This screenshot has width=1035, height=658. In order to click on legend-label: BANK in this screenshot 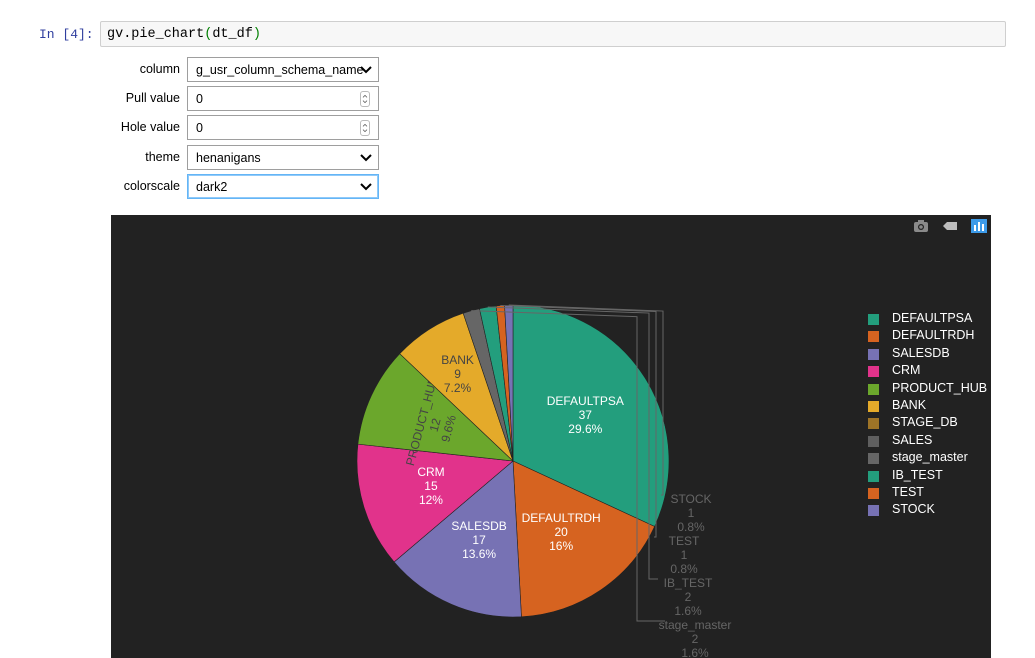, I will do `click(909, 405)`.